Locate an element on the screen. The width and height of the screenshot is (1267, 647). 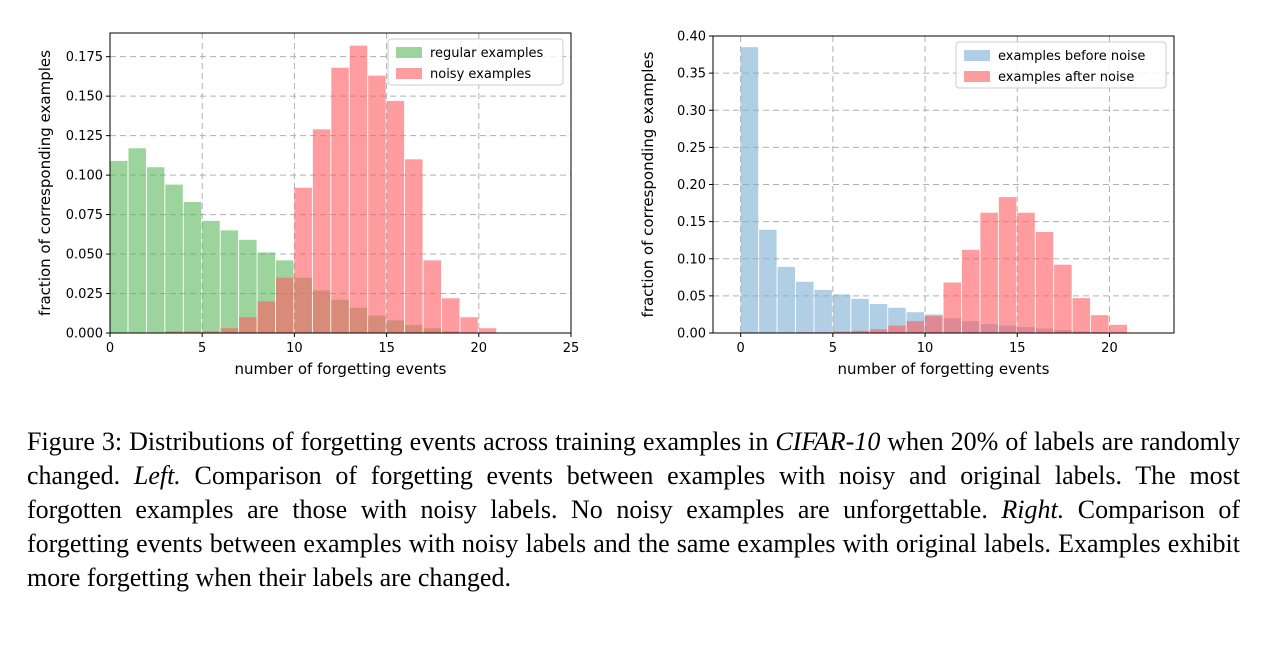
legend-label: regular examples is located at coordinates (487, 53).